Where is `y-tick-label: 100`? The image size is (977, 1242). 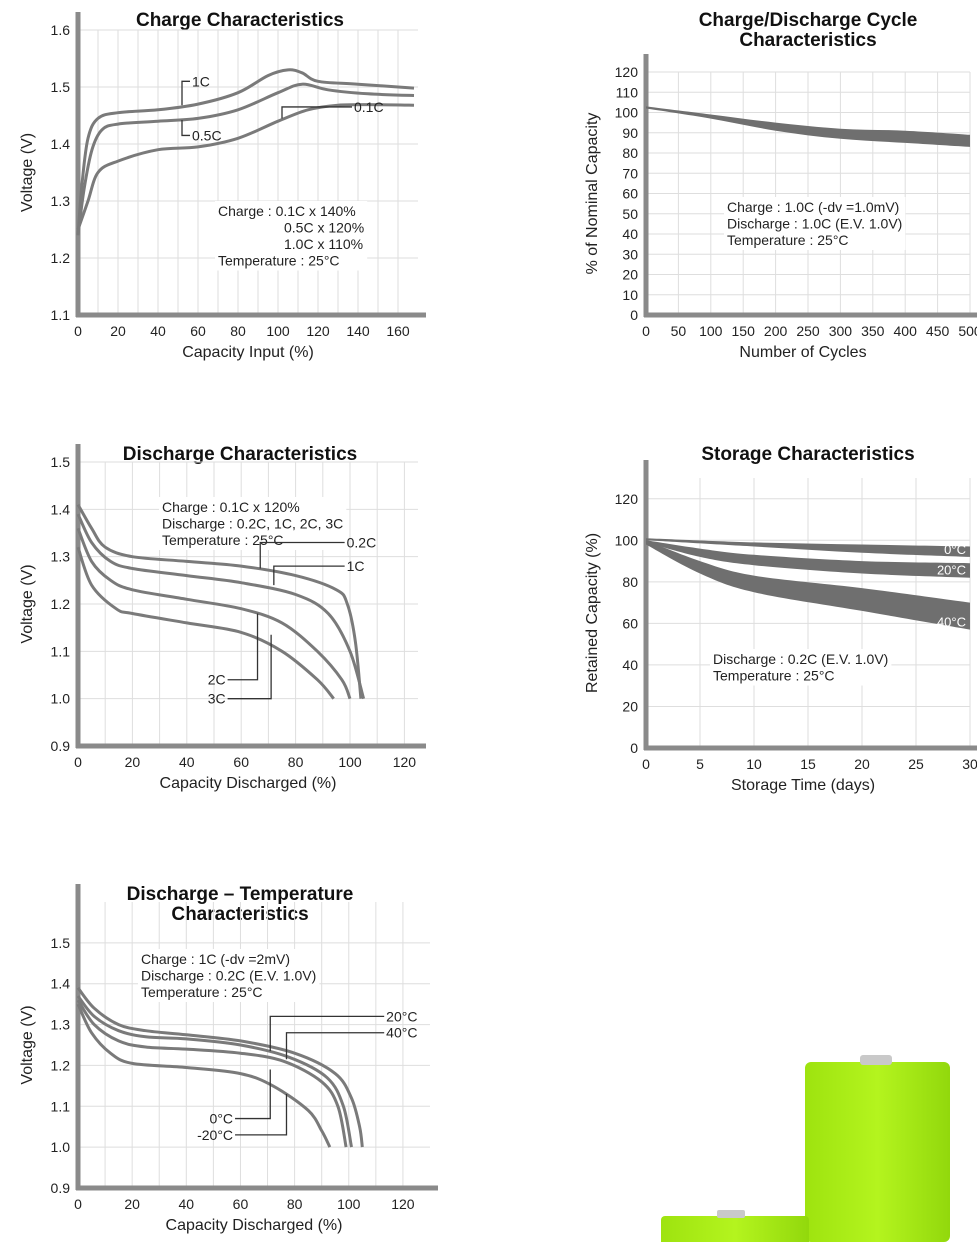 y-tick-label: 100 is located at coordinates (627, 540).